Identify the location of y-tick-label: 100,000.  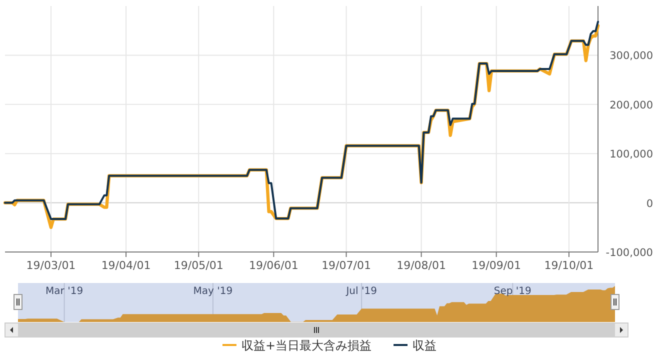
(631, 154).